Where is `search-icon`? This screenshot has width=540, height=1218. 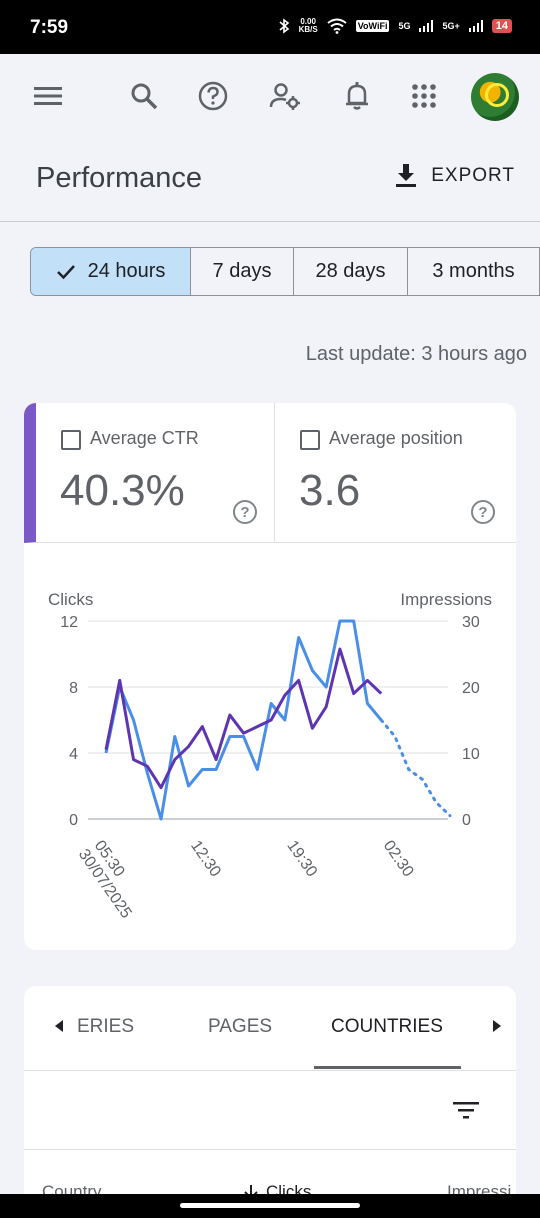
search-icon is located at coordinates (144, 96).